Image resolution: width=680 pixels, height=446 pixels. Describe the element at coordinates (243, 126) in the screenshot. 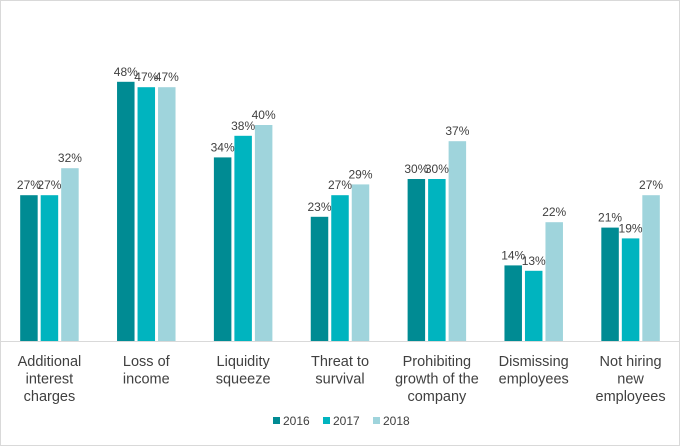

I see `data-label-2017-2: 38%` at that location.